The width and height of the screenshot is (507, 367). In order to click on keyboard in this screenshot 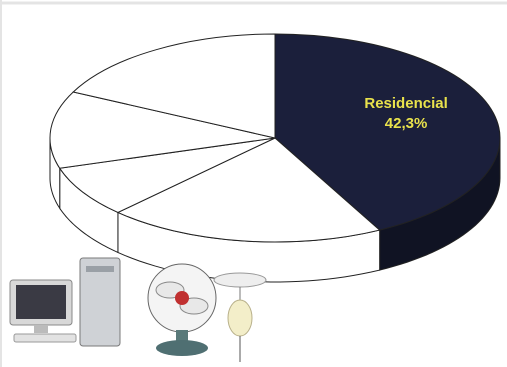, I will do `click(45, 338)`.